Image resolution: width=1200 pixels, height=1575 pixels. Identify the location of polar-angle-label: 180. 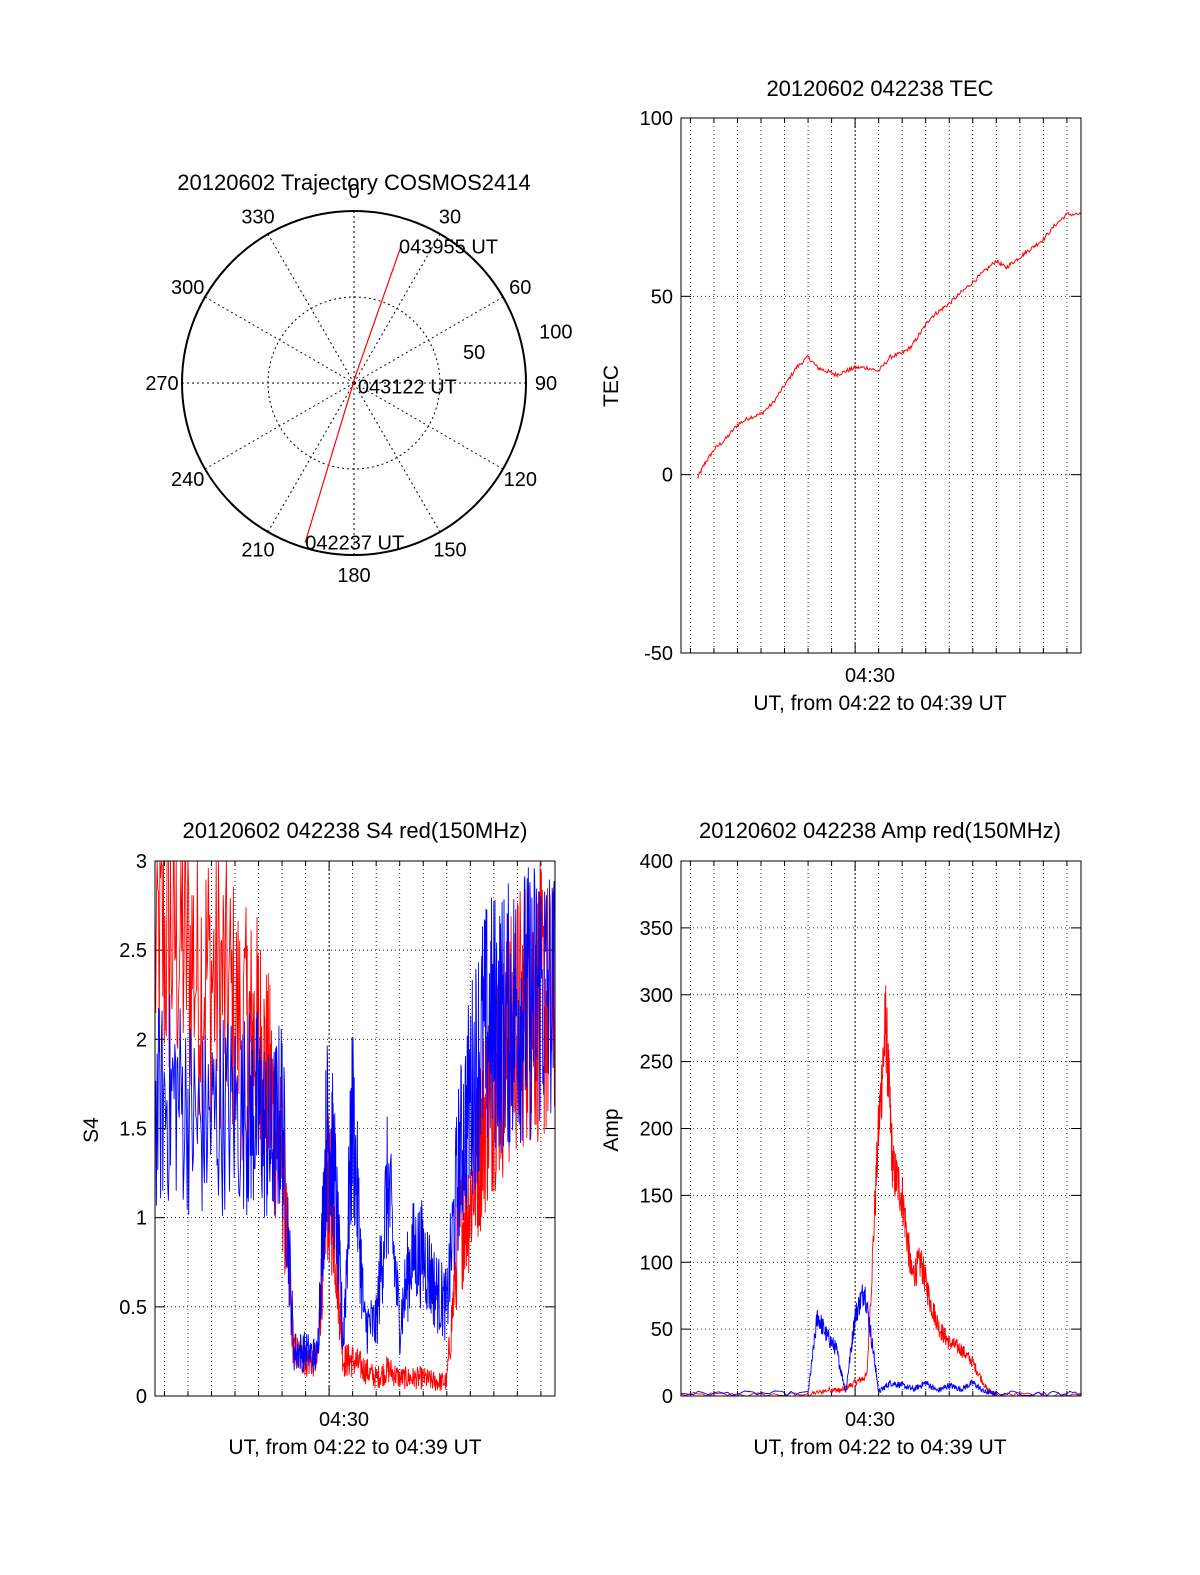
(353, 576).